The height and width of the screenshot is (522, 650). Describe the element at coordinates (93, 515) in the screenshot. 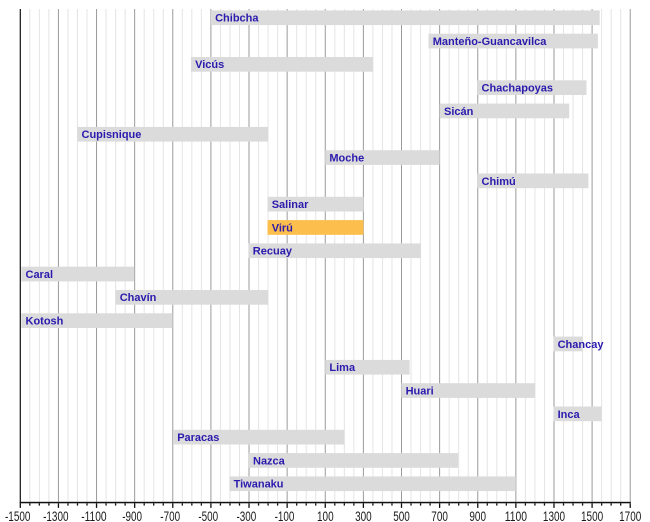

I see `svg-text: -1100` at that location.